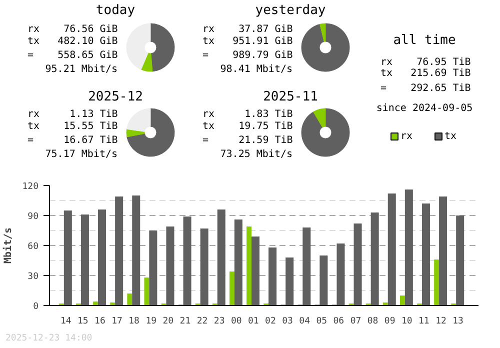 Image resolution: width=500 pixels, height=348 pixels. I want to click on y-tick-label: 90, so click(33, 217).